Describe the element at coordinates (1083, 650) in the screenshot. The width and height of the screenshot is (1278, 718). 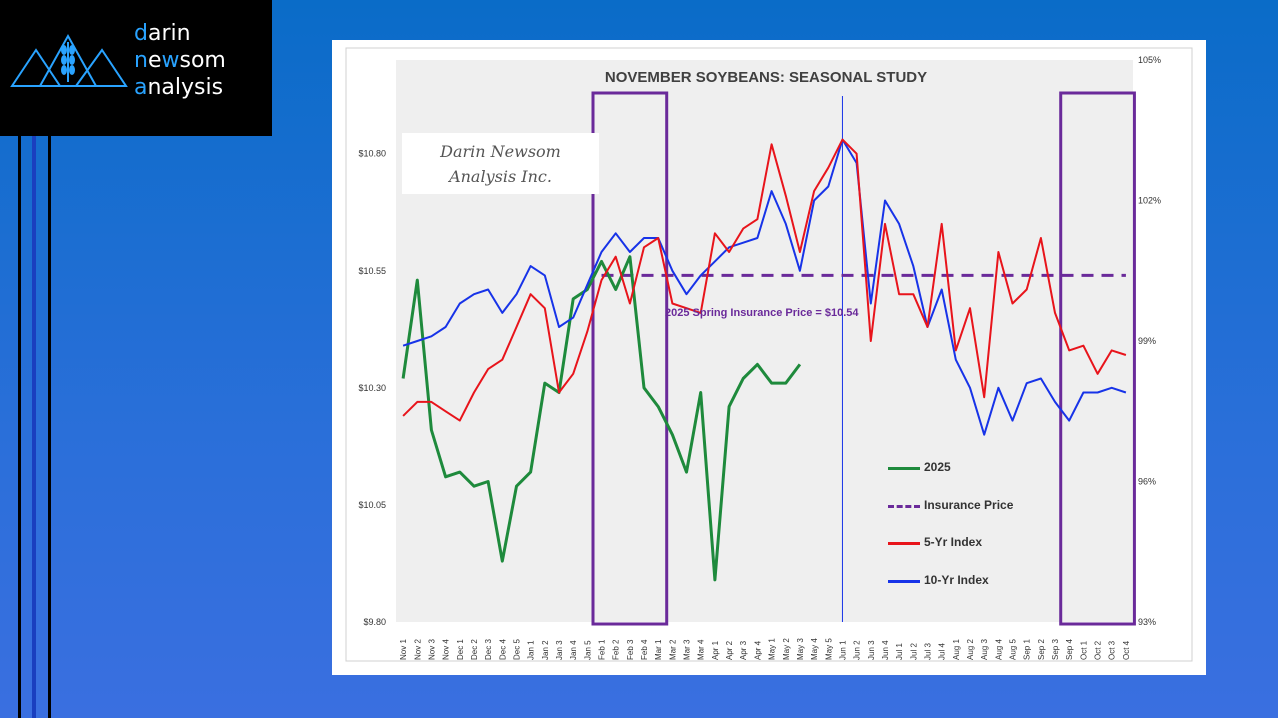
I see `x-tick: Oct 1` at that location.